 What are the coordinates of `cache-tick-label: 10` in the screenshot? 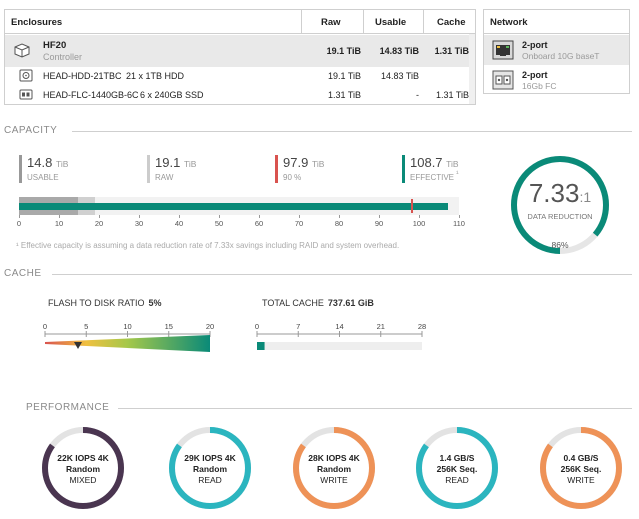 It's located at (127, 326).